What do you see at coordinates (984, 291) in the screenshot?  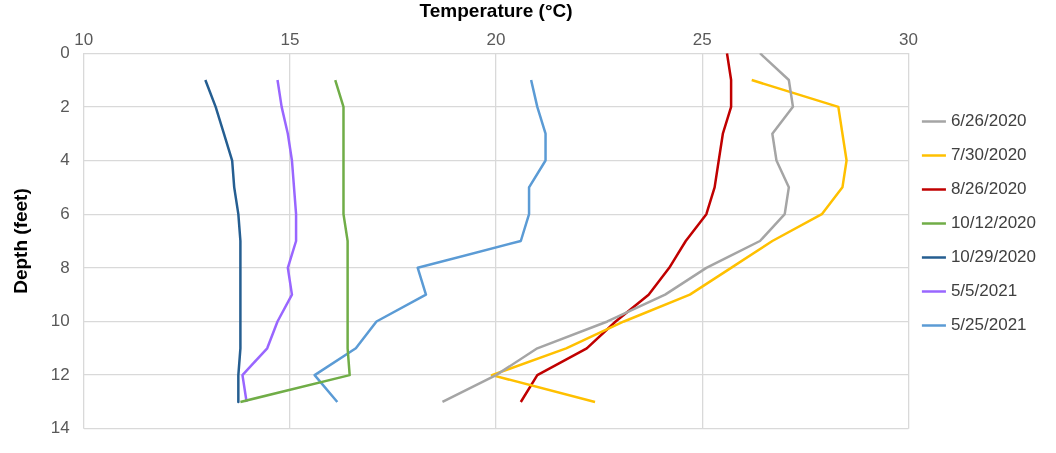 I see `legend-label: 5/5/2021` at bounding box center [984, 291].